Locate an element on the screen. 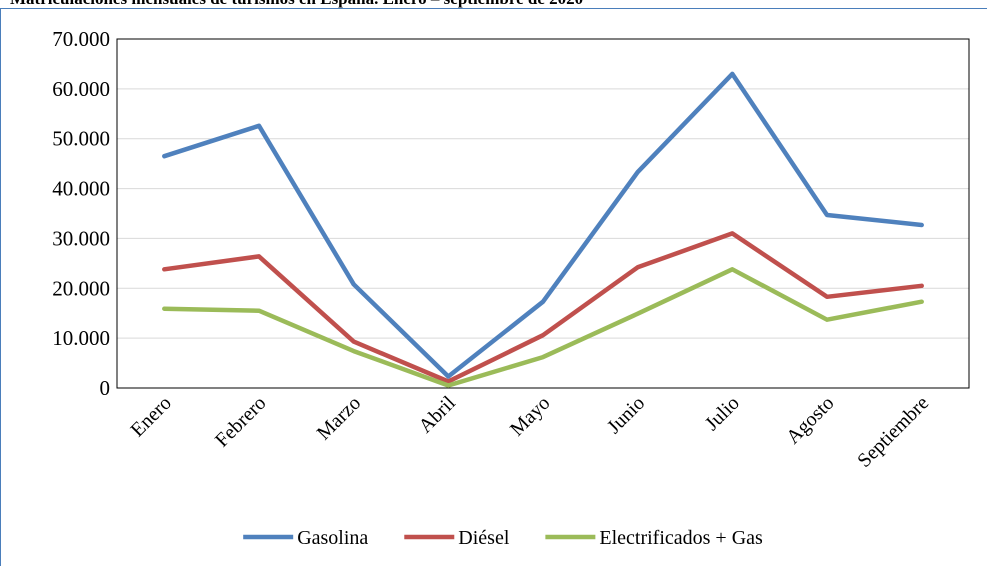 This screenshot has width=988, height=567. y-tick-label: 40.000 is located at coordinates (81, 189).